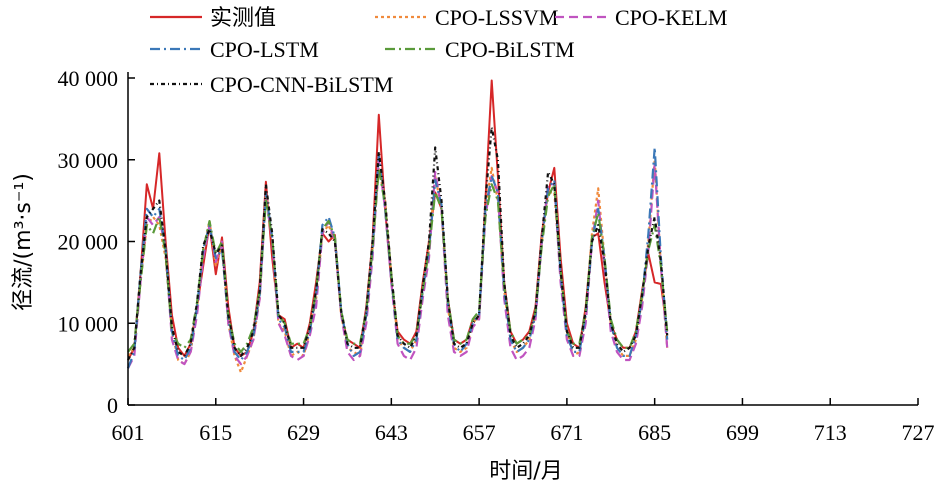  Describe the element at coordinates (566, 432) in the screenshot. I see `x-tick-label: 671` at that location.